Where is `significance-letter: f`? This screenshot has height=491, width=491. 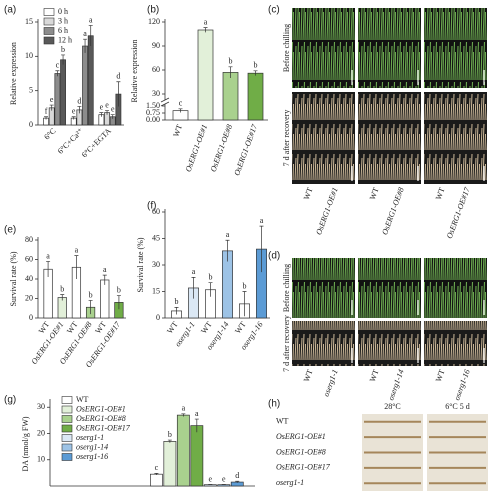
significance-letter: f is located at coordinates (46, 111).